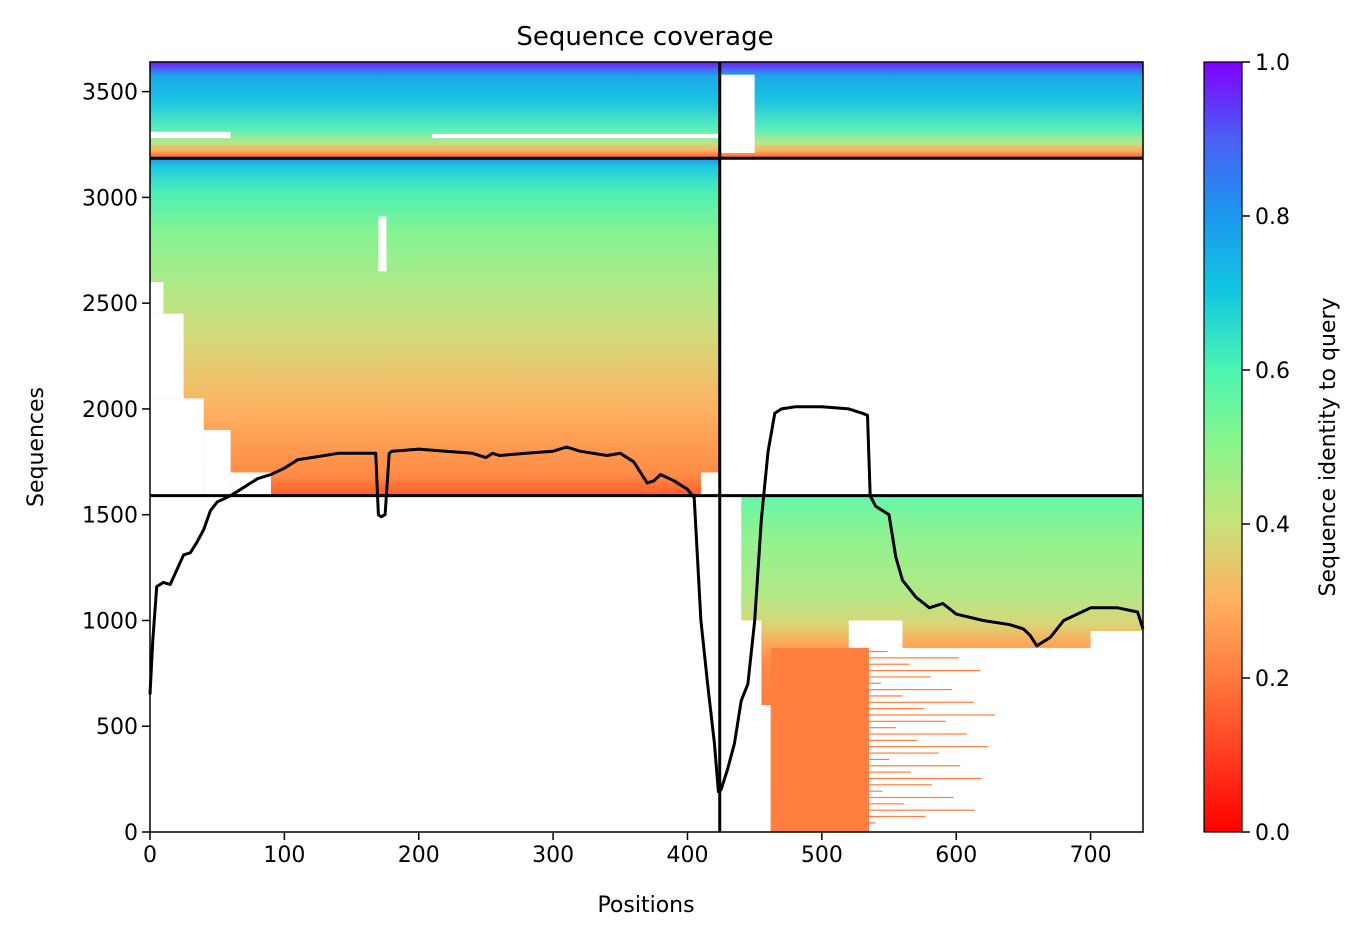 This screenshot has width=1364, height=943. I want to click on heatmap-block-top-right, so click(931, 110).